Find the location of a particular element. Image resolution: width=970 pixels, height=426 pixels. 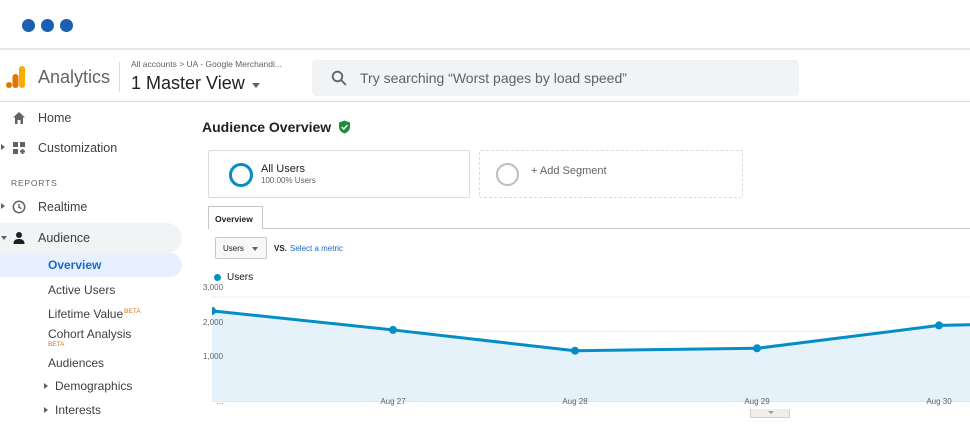

sidebar-item-home: Home is located at coordinates (91, 118).